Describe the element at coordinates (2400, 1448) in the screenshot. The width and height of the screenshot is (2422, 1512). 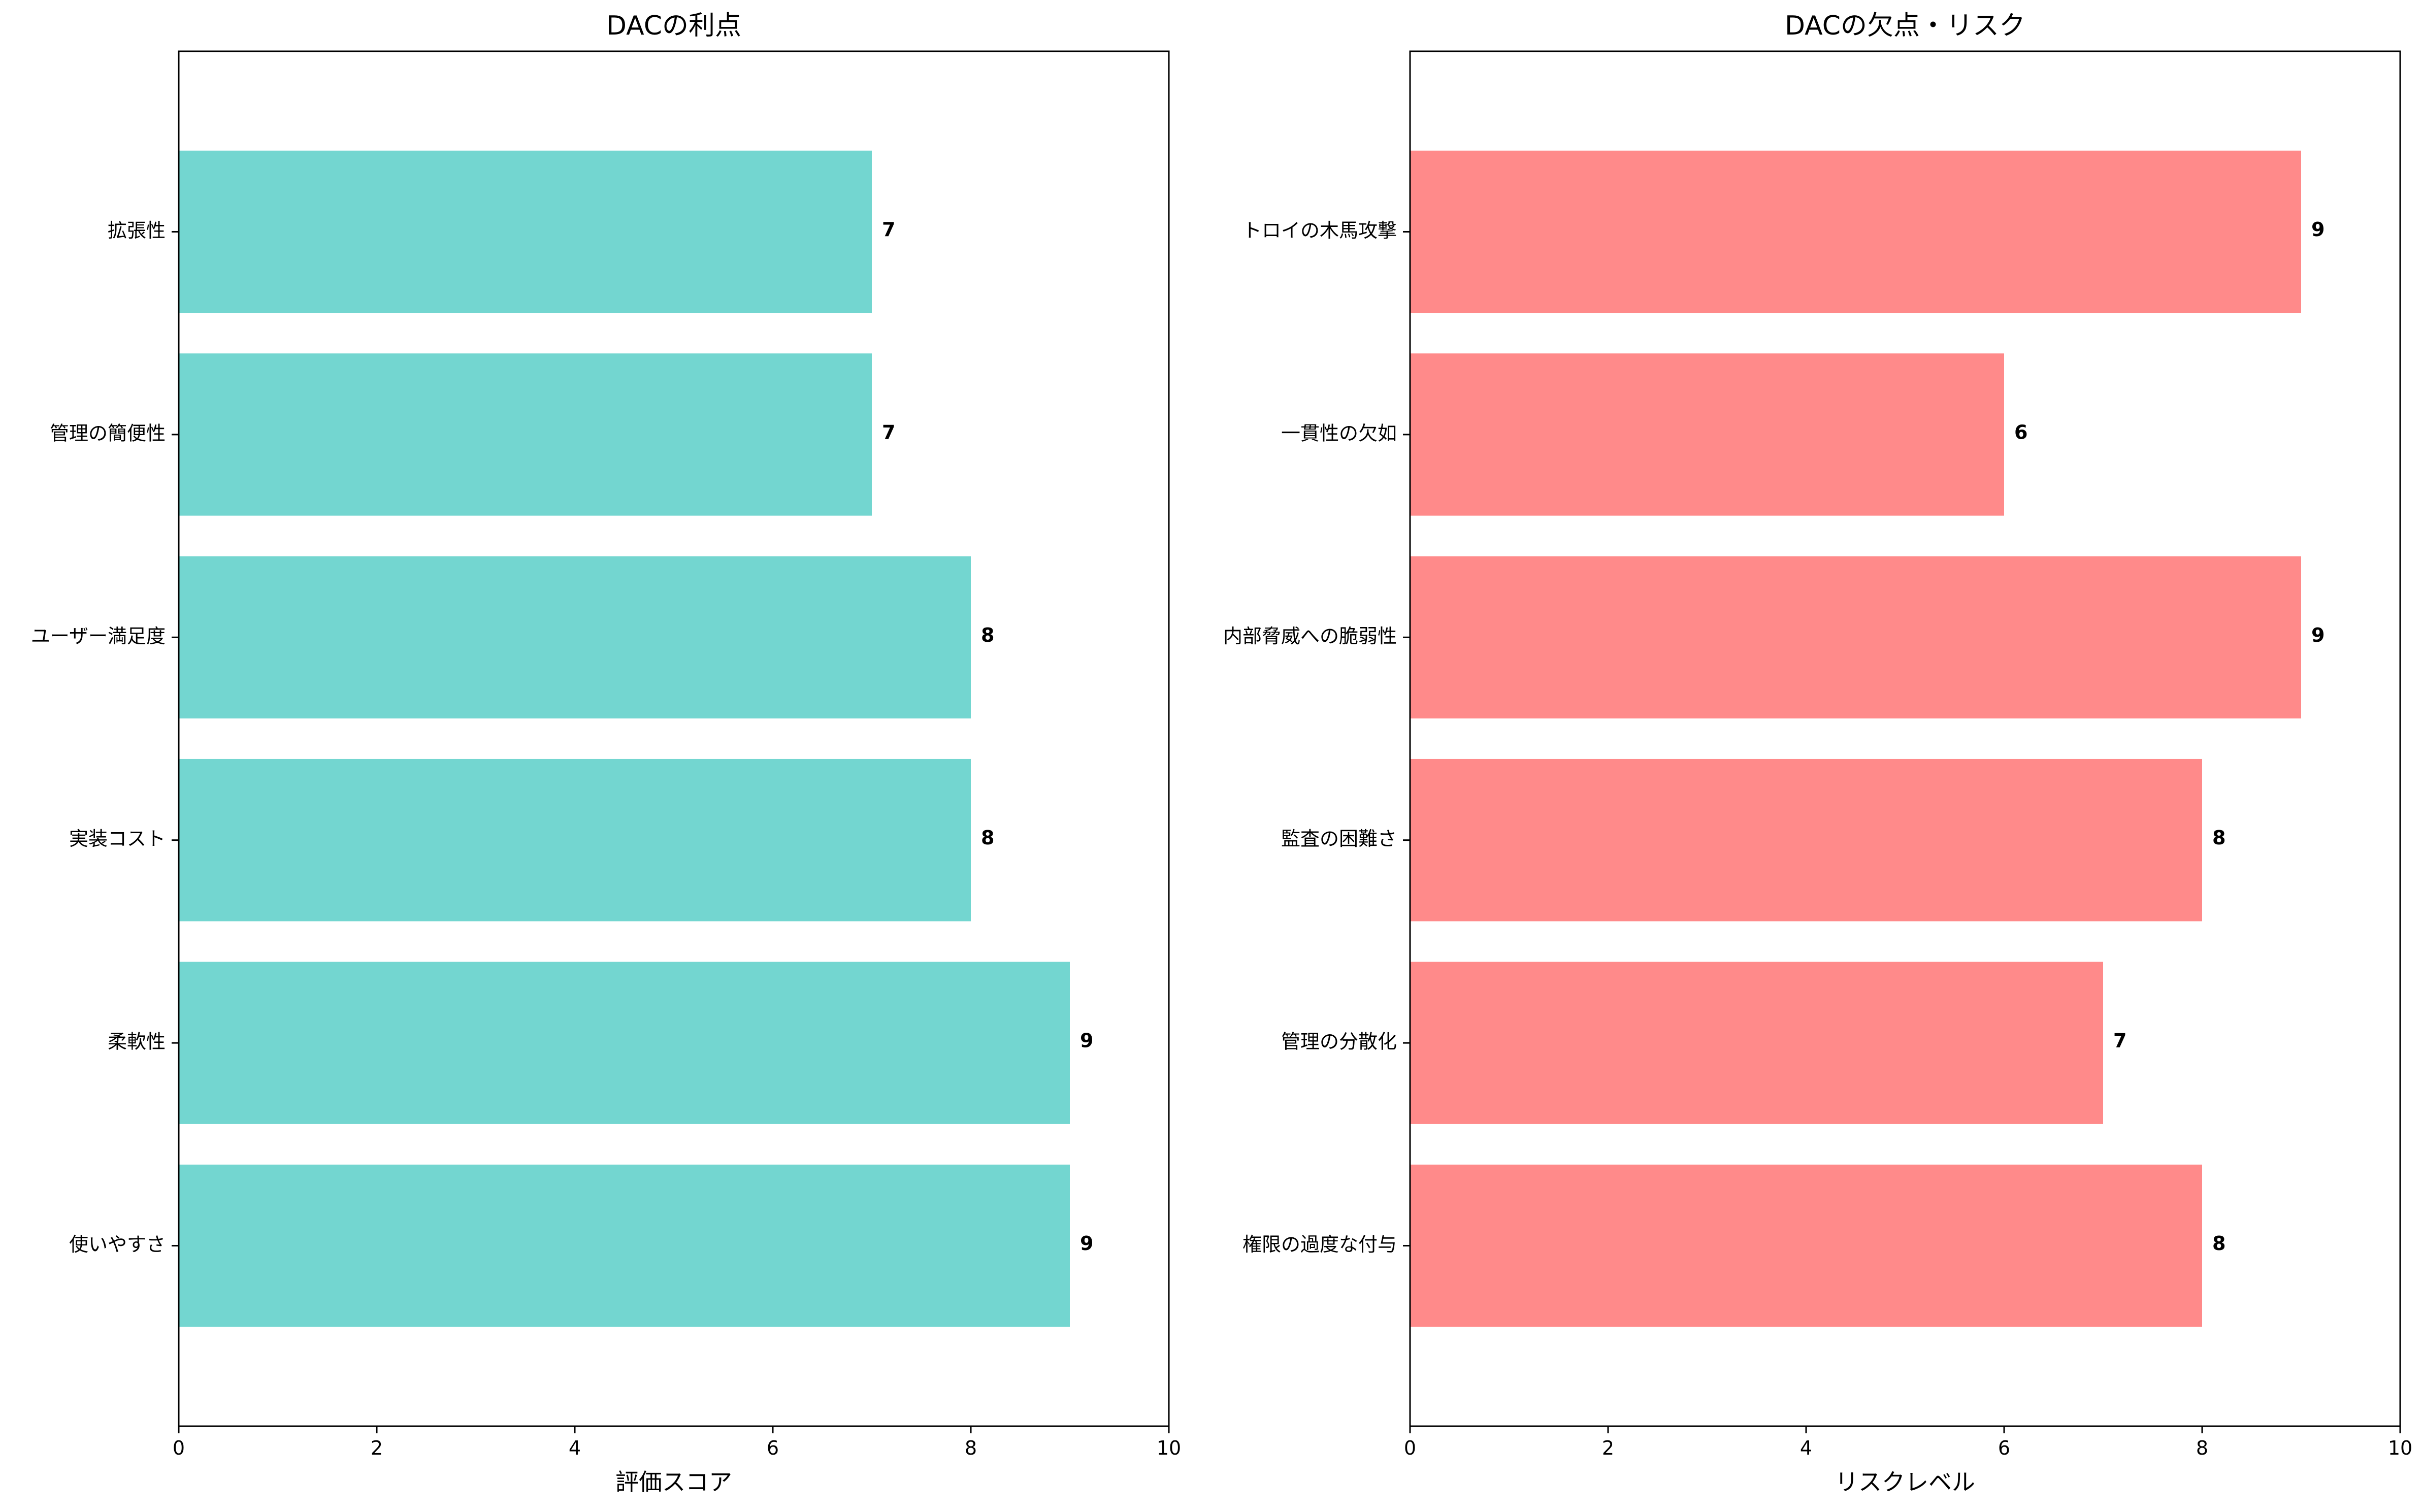
I see `x-tick-label-risks-5: 10` at that location.